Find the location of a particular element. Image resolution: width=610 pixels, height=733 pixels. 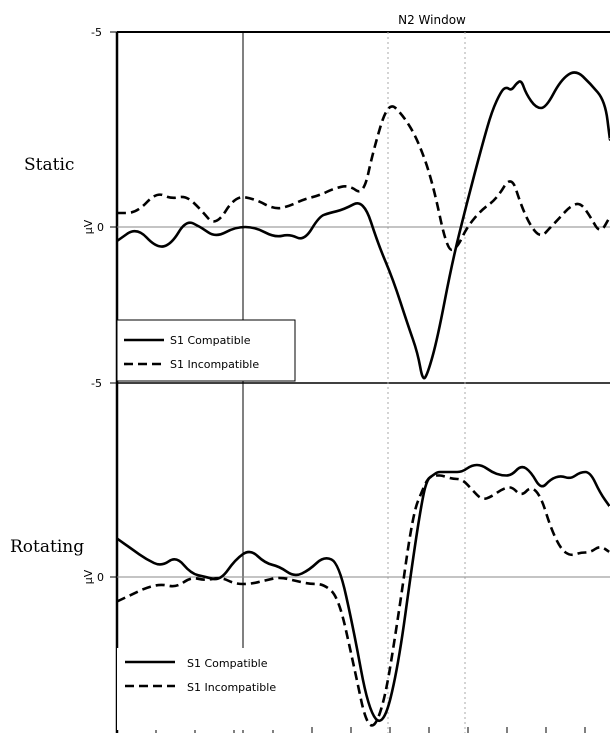

y-axis-label-rotating: µV is located at coordinates (88, 576).